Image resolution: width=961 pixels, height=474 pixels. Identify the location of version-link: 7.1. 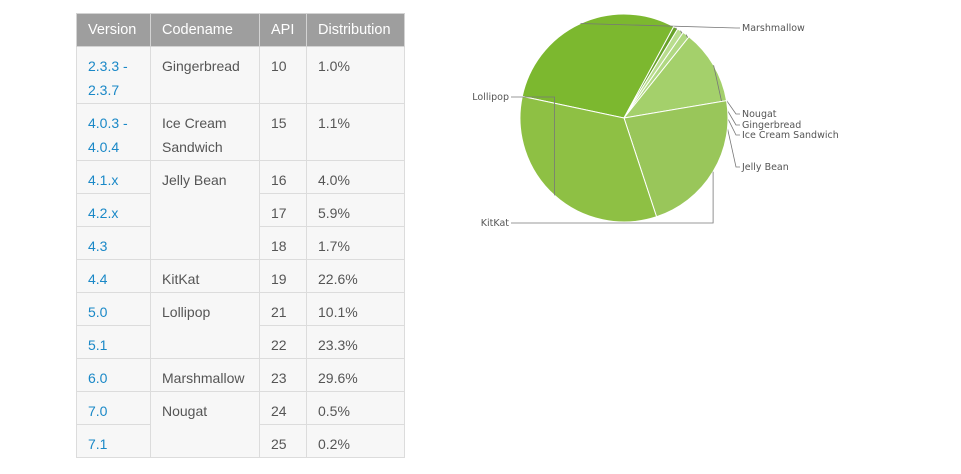
(113, 441).